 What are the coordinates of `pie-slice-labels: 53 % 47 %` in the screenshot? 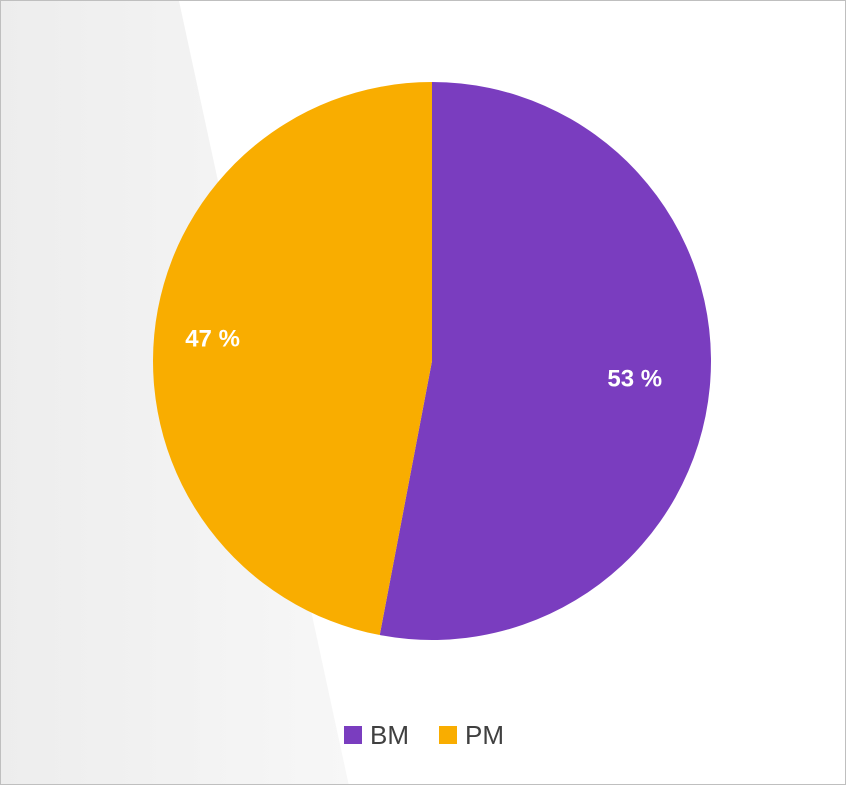 It's located at (423, 359).